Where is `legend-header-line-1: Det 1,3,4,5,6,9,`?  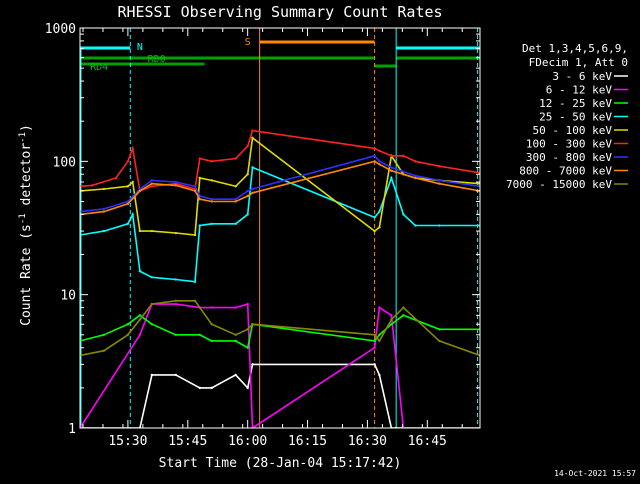 legend-header-line-1: Det 1,3,4,5,6,9, is located at coordinates (575, 48).